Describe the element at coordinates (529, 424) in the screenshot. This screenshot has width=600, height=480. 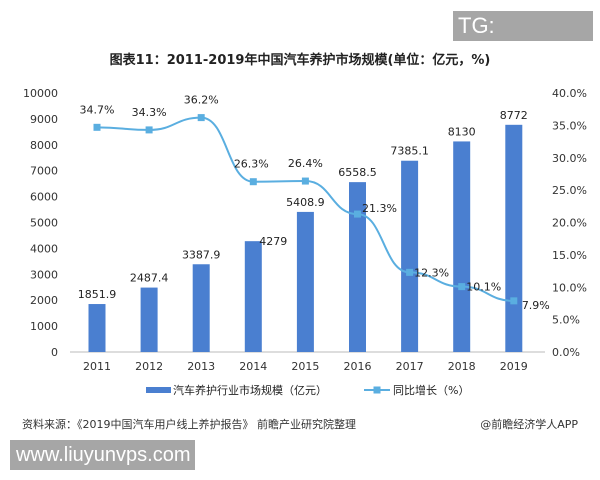
I see `credit: @前瞻经济学人APP` at that location.